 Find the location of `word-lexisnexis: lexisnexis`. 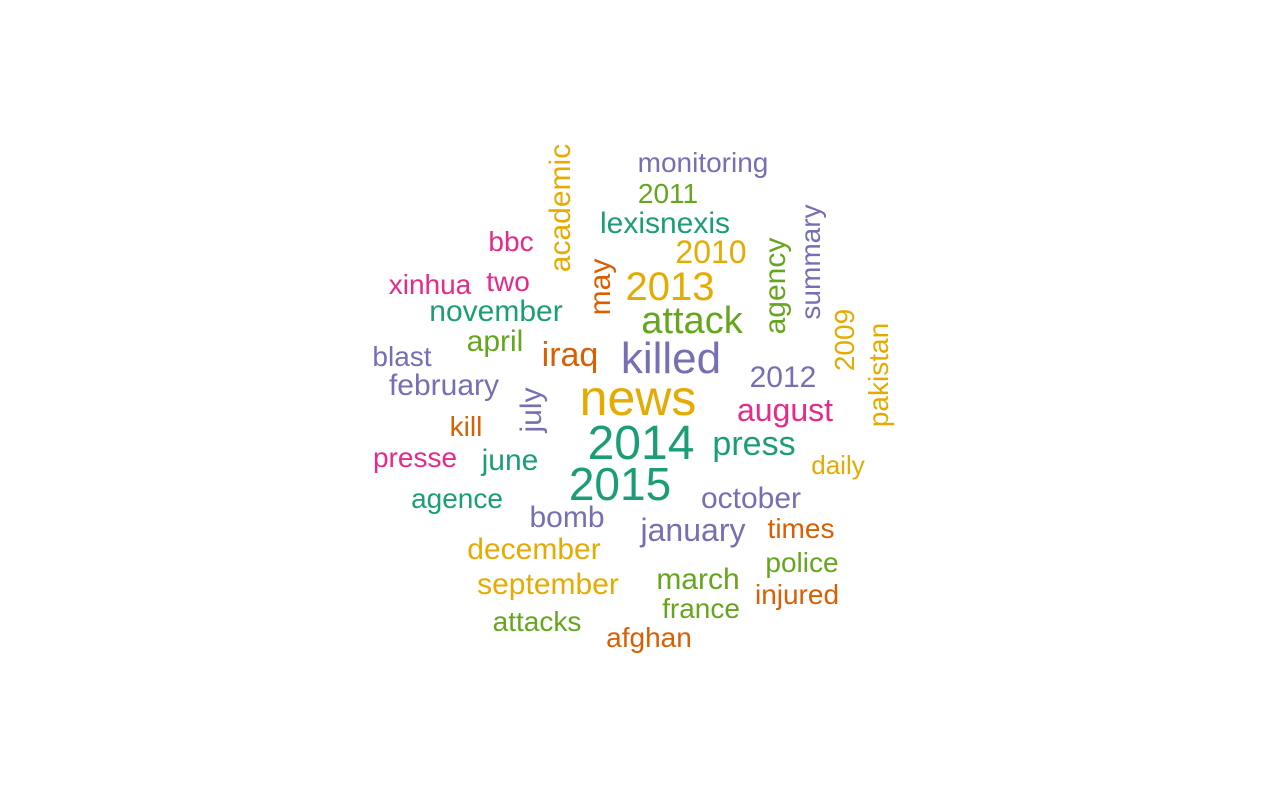

word-lexisnexis: lexisnexis is located at coordinates (665, 223).